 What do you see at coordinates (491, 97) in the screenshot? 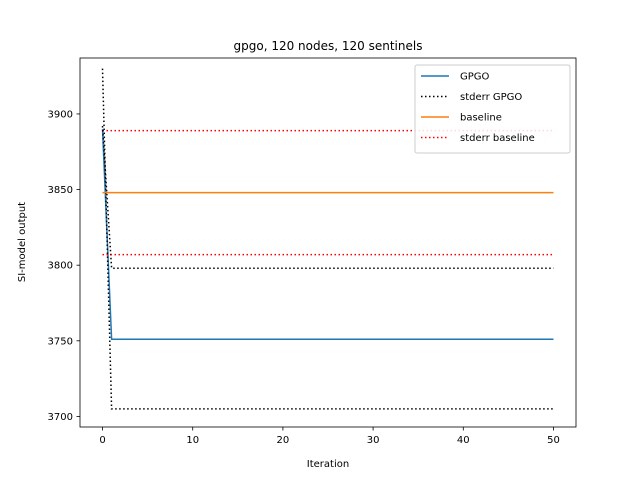
I see `legend-label-stderr-gpgo: stderr GPGO` at bounding box center [491, 97].